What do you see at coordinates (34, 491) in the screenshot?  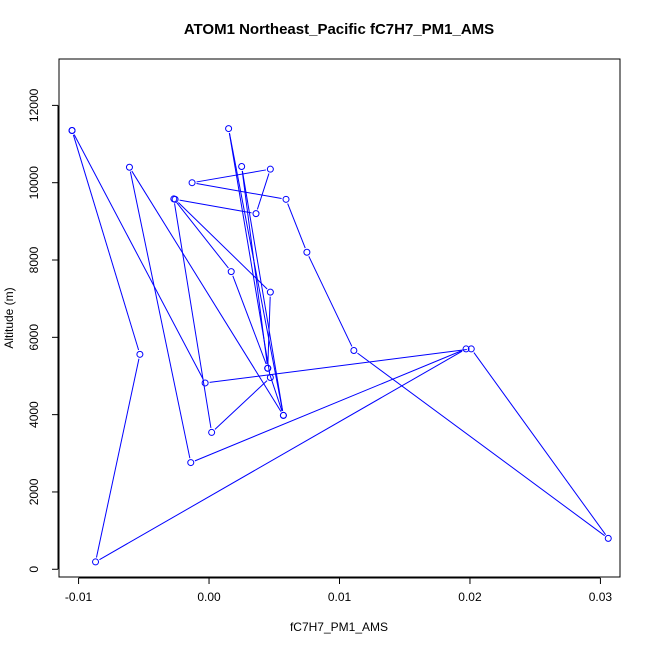 I see `y-tick-label: 2000` at bounding box center [34, 491].